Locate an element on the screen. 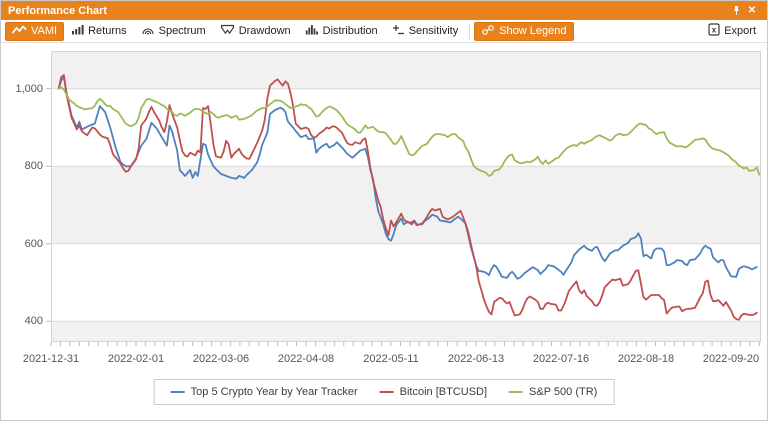 This screenshot has height=421, width=768. legend-item-top5-crypto: Top 5 Crypto Year by Year Tracker is located at coordinates (264, 392).